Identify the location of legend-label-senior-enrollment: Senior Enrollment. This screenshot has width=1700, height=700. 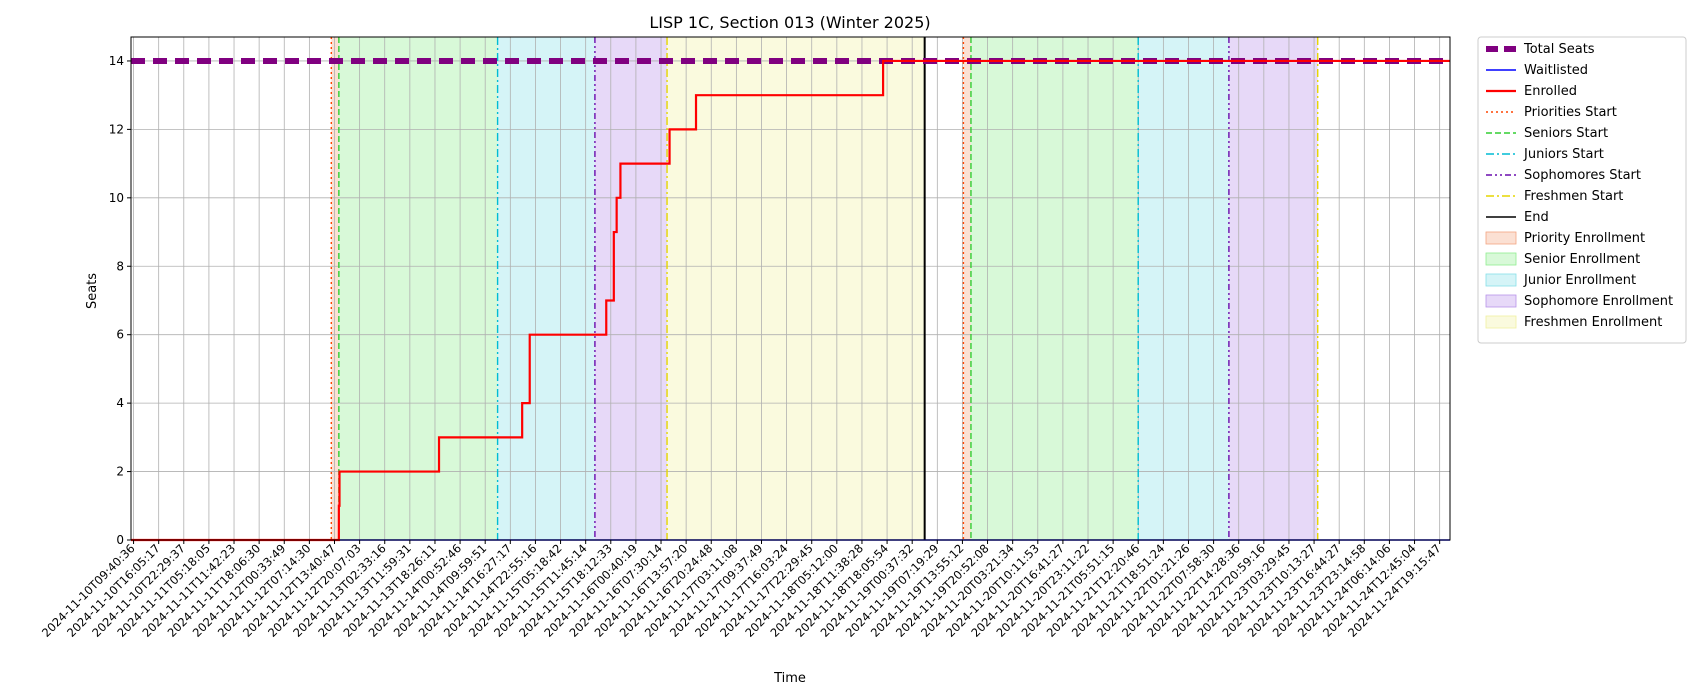
(1582, 259).